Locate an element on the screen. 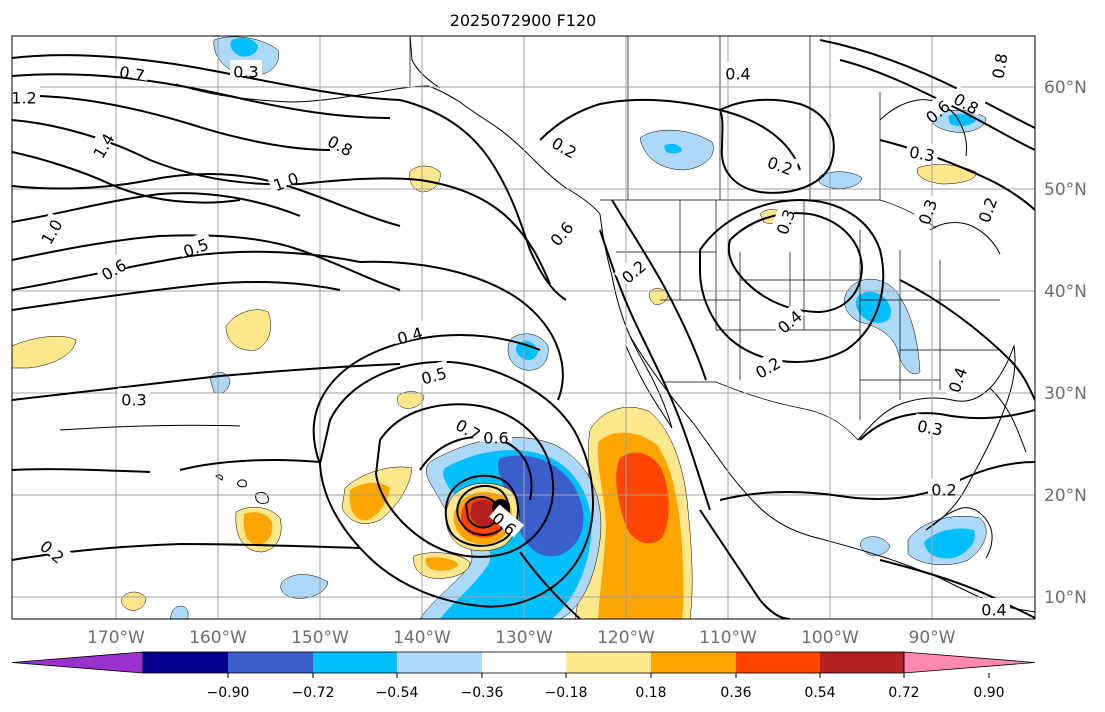  contour-us-loop is located at coordinates (795, 263).